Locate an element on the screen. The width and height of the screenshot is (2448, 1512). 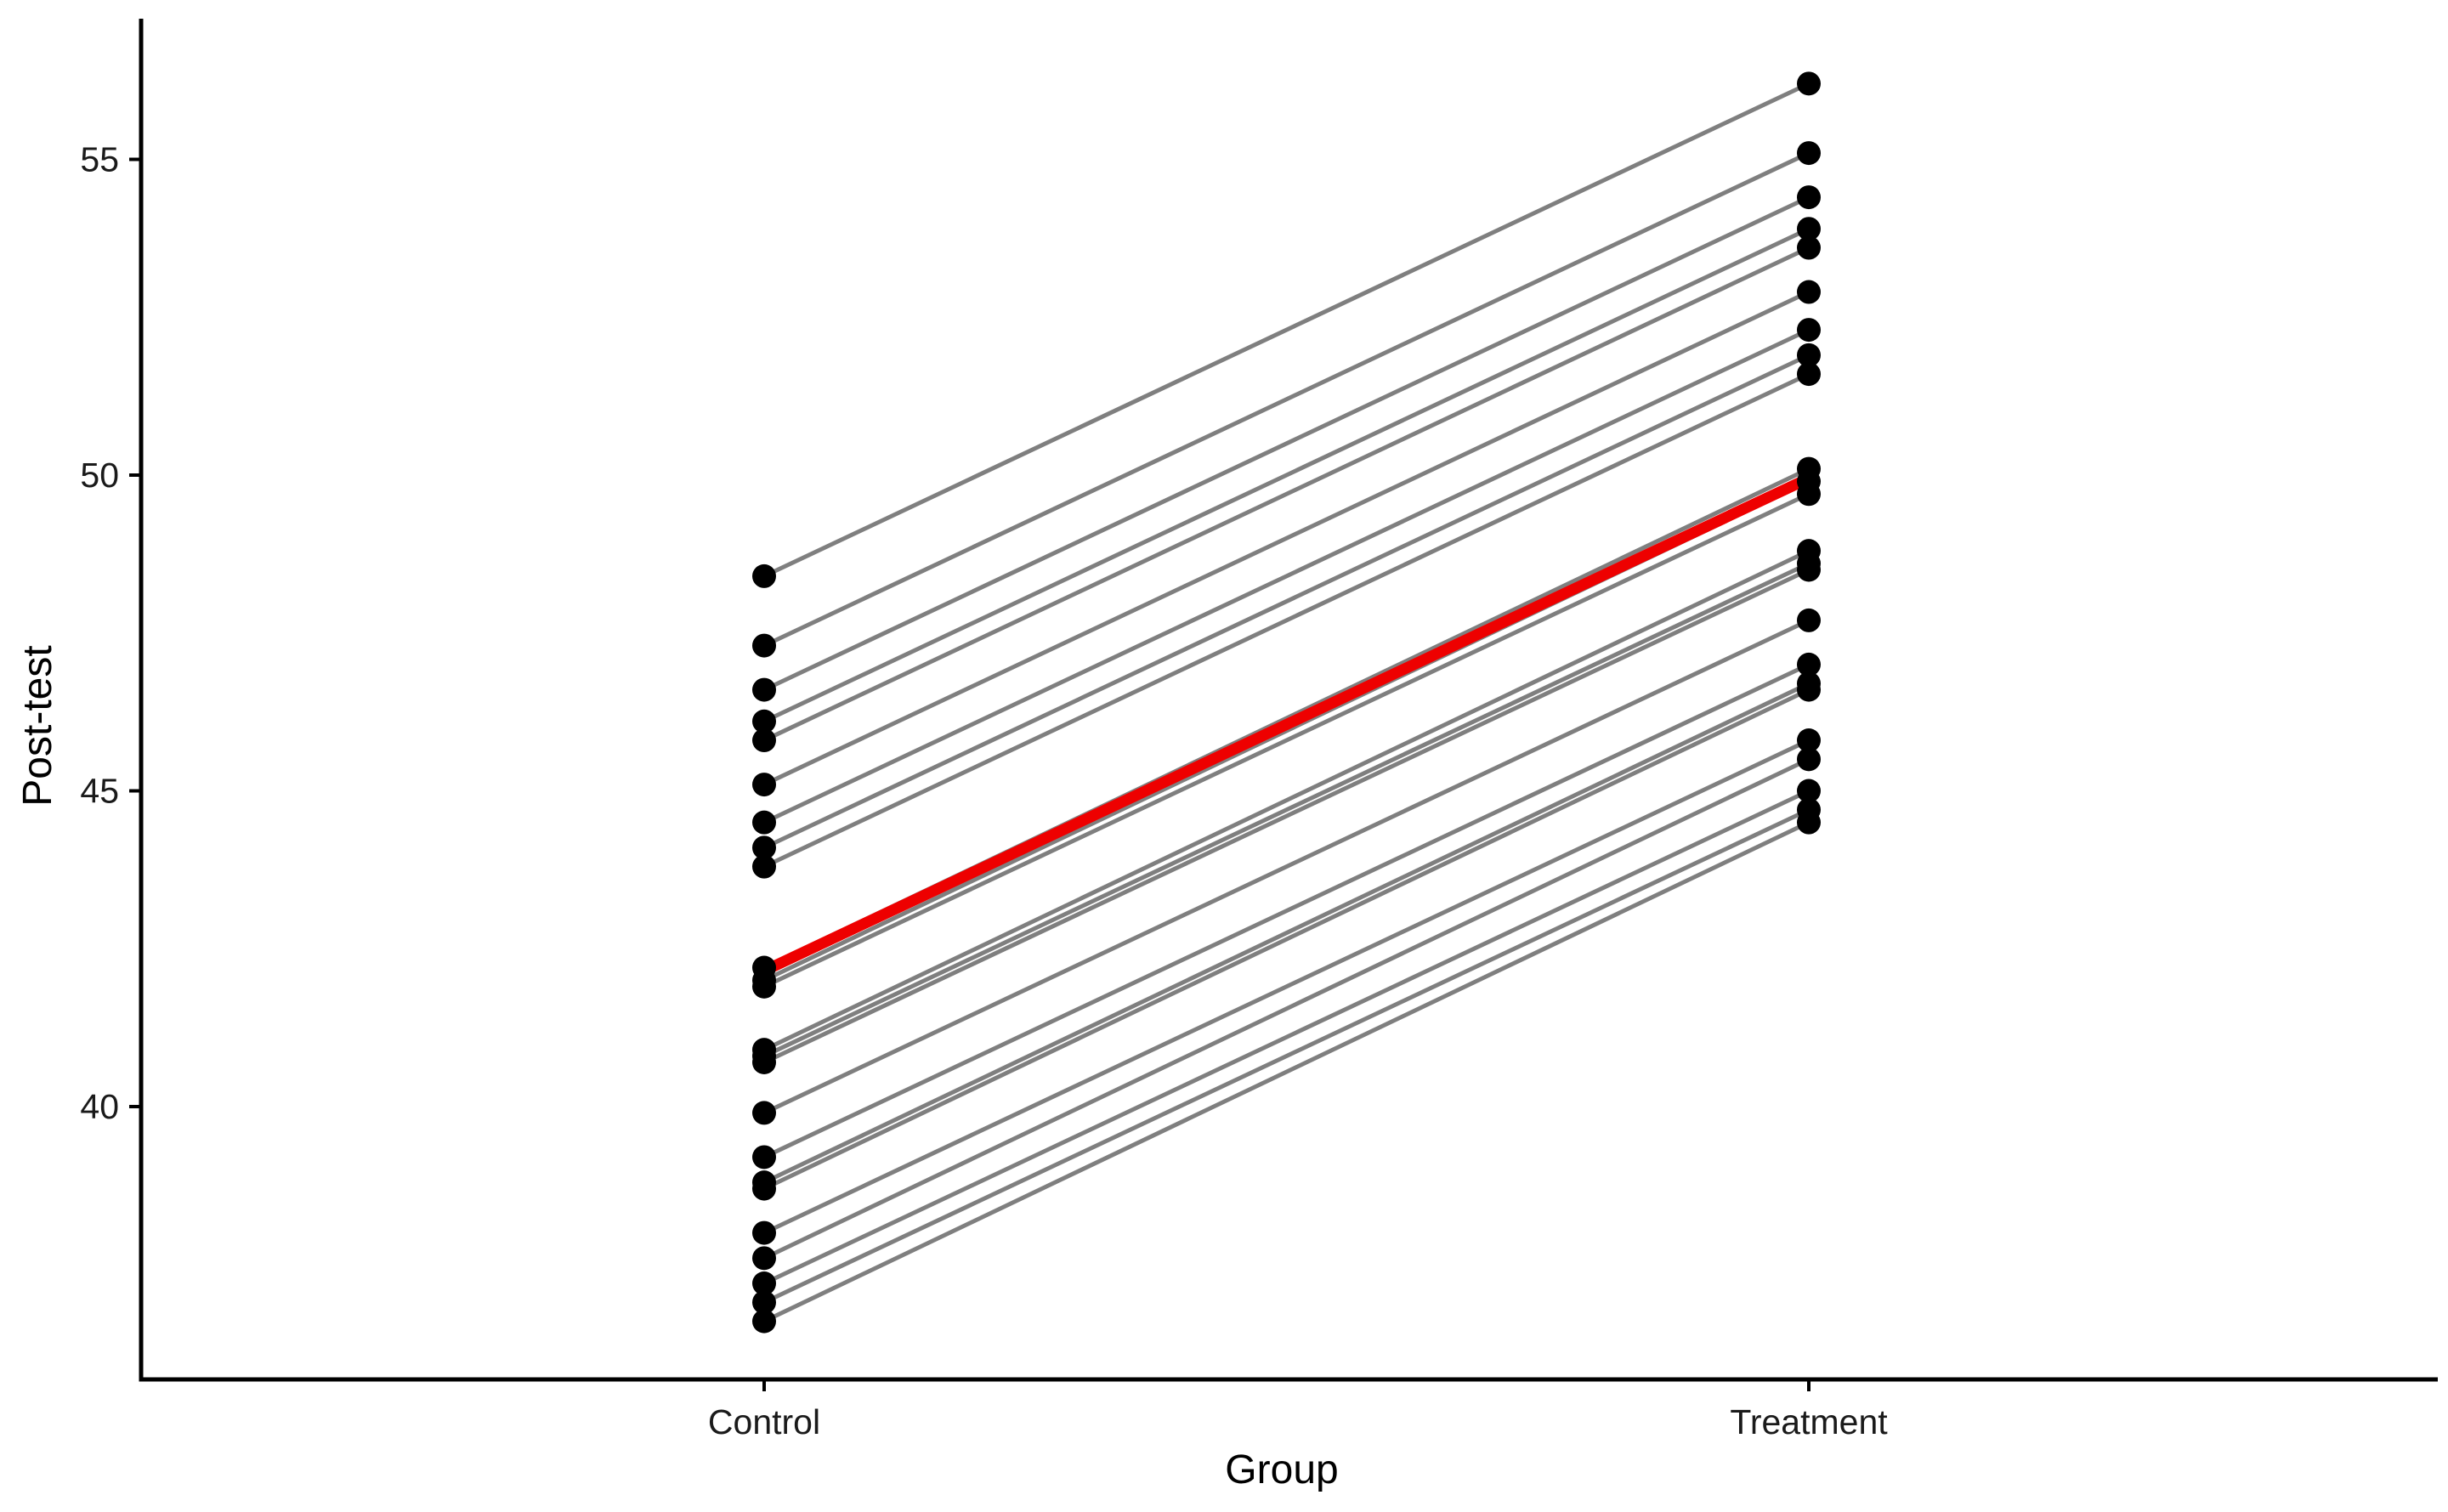
mean-line is located at coordinates (1286, 725).